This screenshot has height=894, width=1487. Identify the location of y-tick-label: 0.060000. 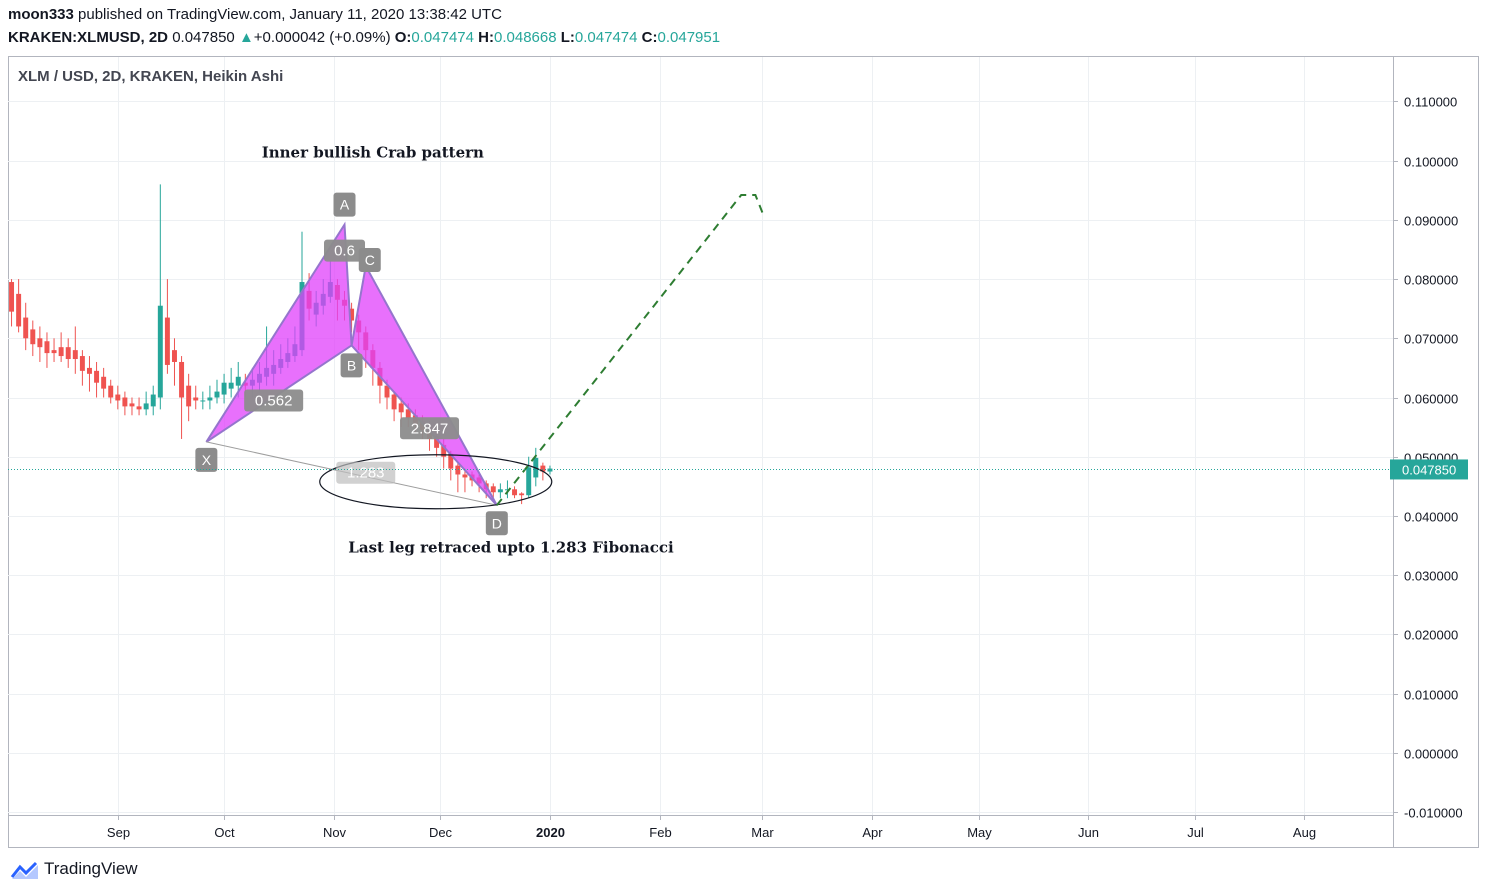
(1431, 399).